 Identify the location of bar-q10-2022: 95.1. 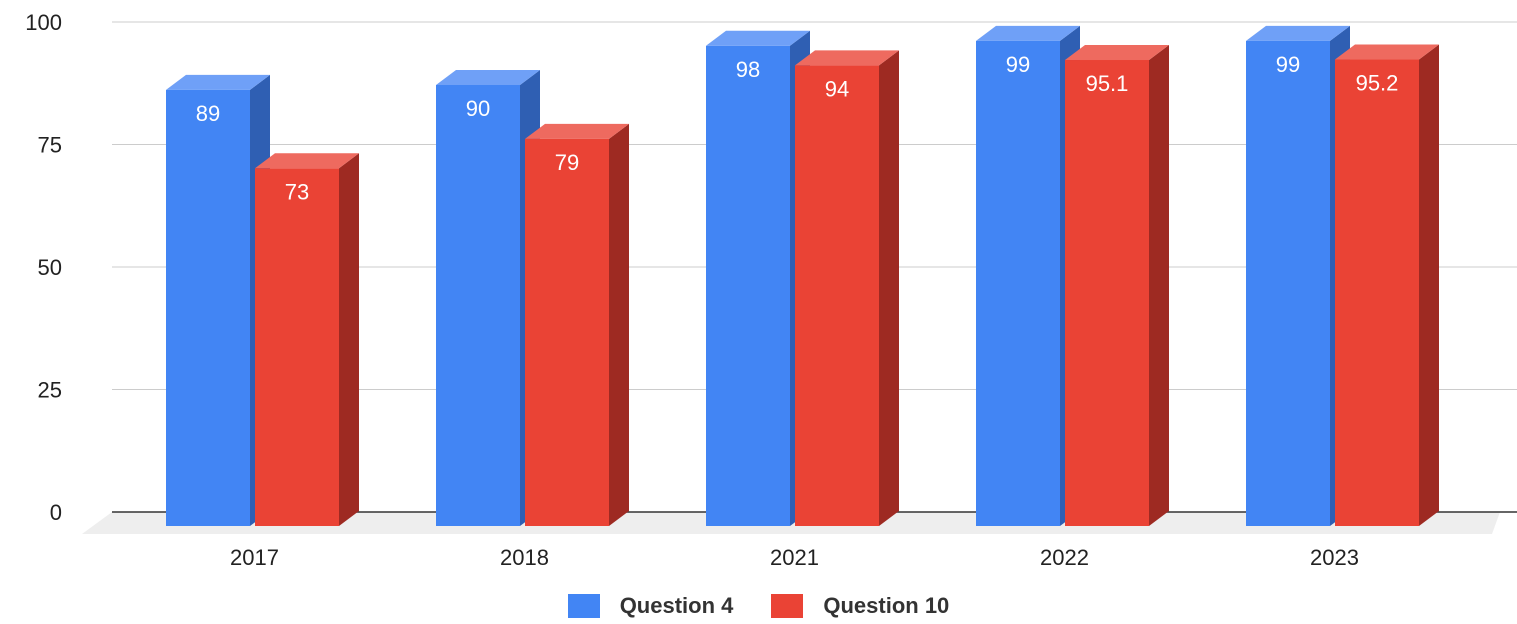
(1117, 285).